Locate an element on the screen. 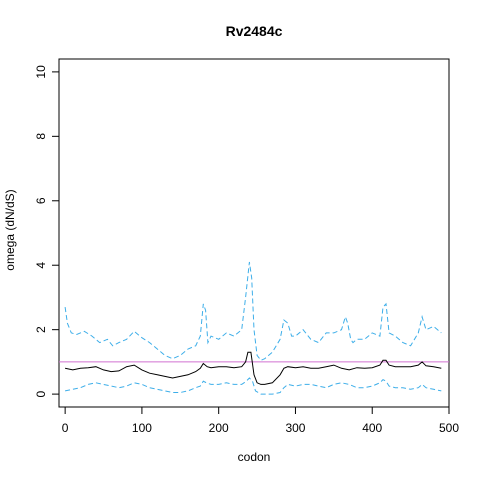 Image resolution: width=480 pixels, height=480 pixels. lower-ci-line is located at coordinates (253, 386).